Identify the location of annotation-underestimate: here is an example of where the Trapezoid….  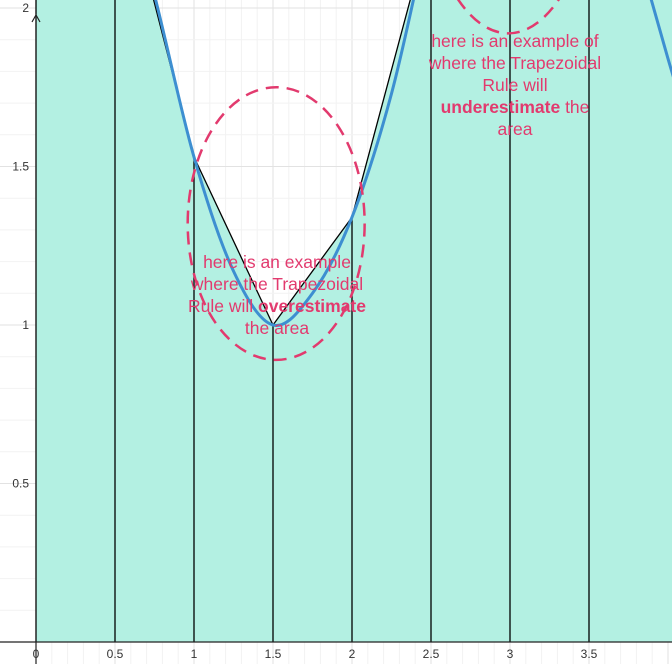
(515, 85).